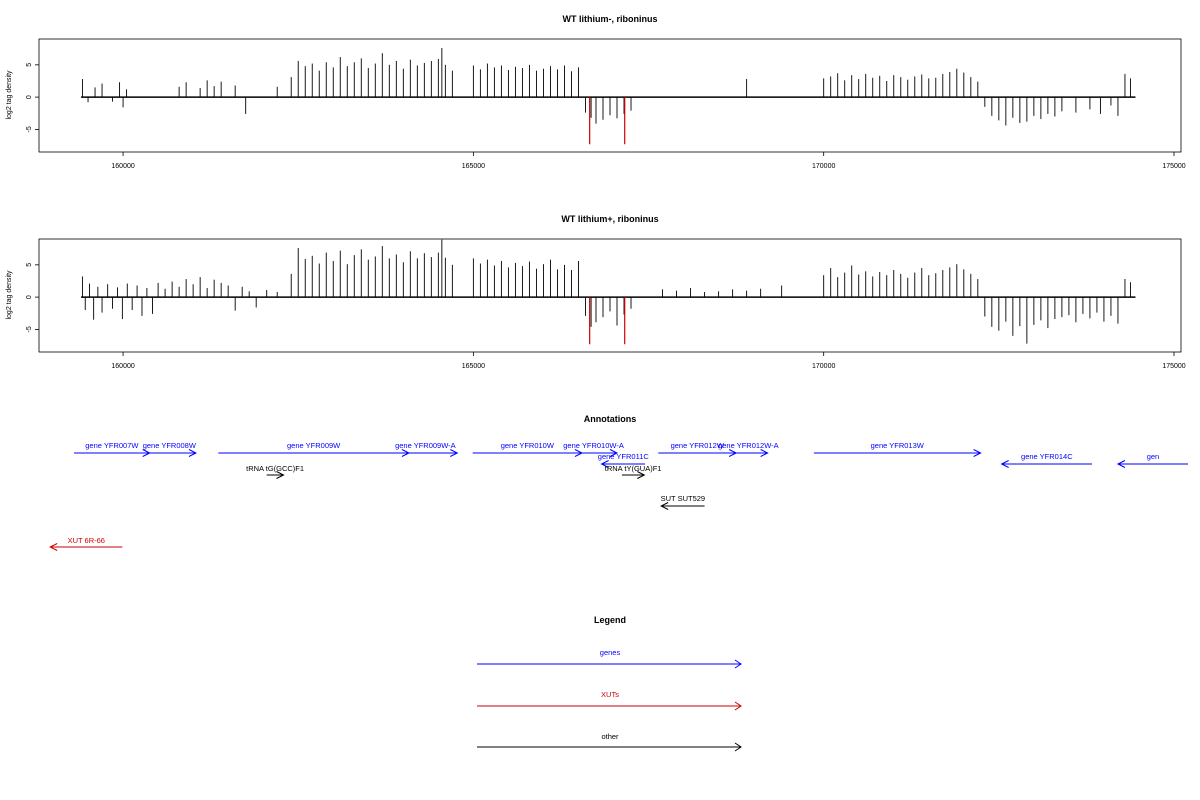  I want to click on feature-label: gene YFR013W, so click(898, 445).